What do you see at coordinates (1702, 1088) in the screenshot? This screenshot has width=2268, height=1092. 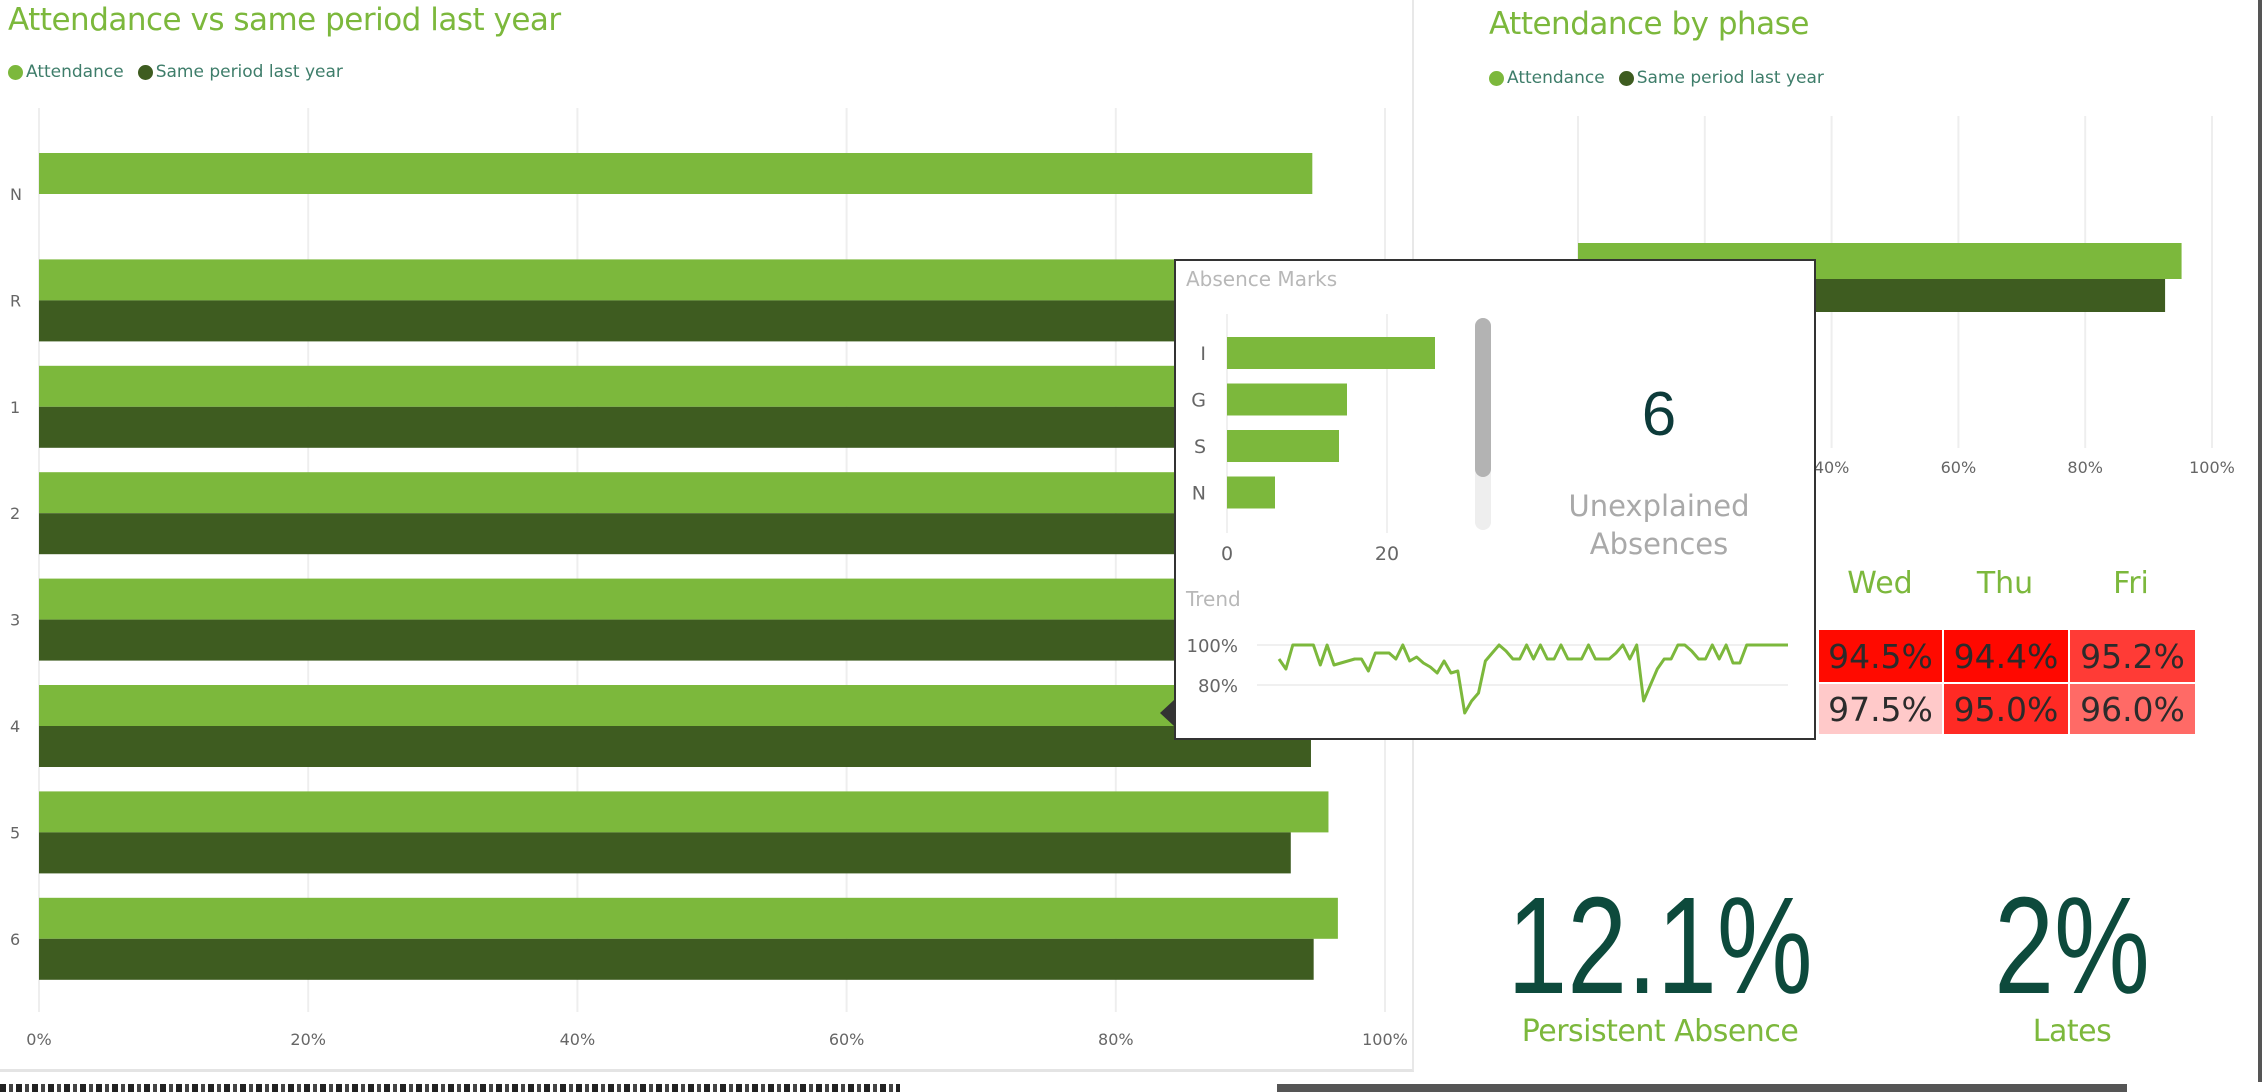 I see `clipped-bar-fragment` at bounding box center [1702, 1088].